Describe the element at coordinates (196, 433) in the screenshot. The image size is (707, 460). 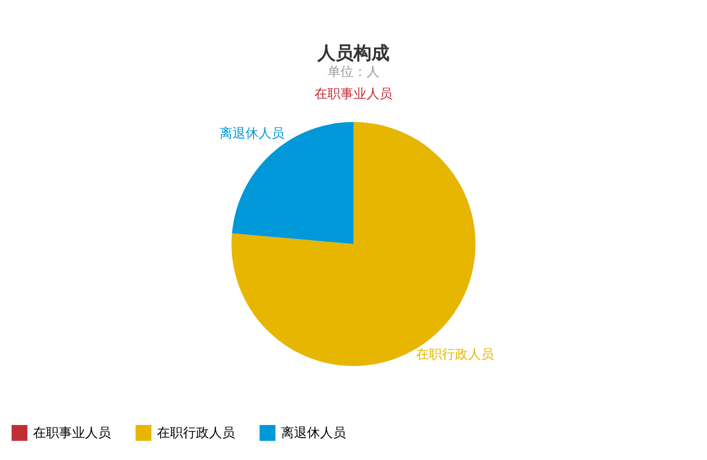
I see `legend-label: 在职行政人员` at that location.